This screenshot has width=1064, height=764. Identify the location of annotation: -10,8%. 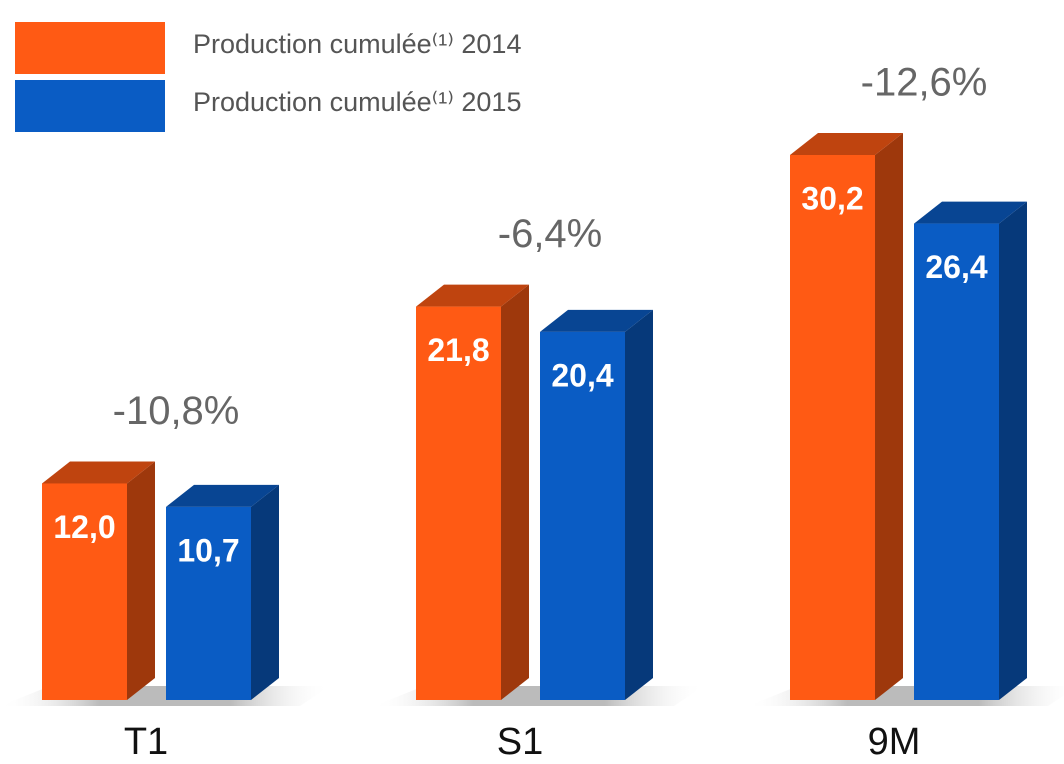
(176, 411).